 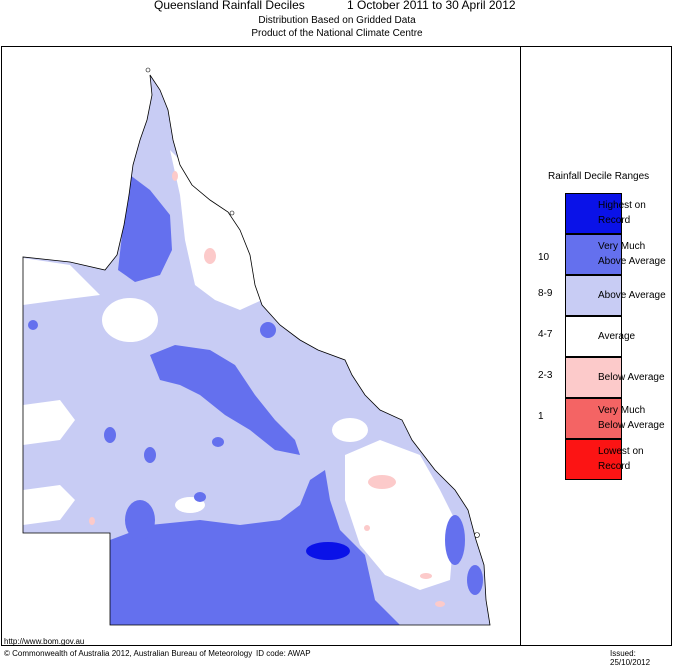 What do you see at coordinates (631, 425) in the screenshot?
I see `legend-label-line2: Below Average` at bounding box center [631, 425].